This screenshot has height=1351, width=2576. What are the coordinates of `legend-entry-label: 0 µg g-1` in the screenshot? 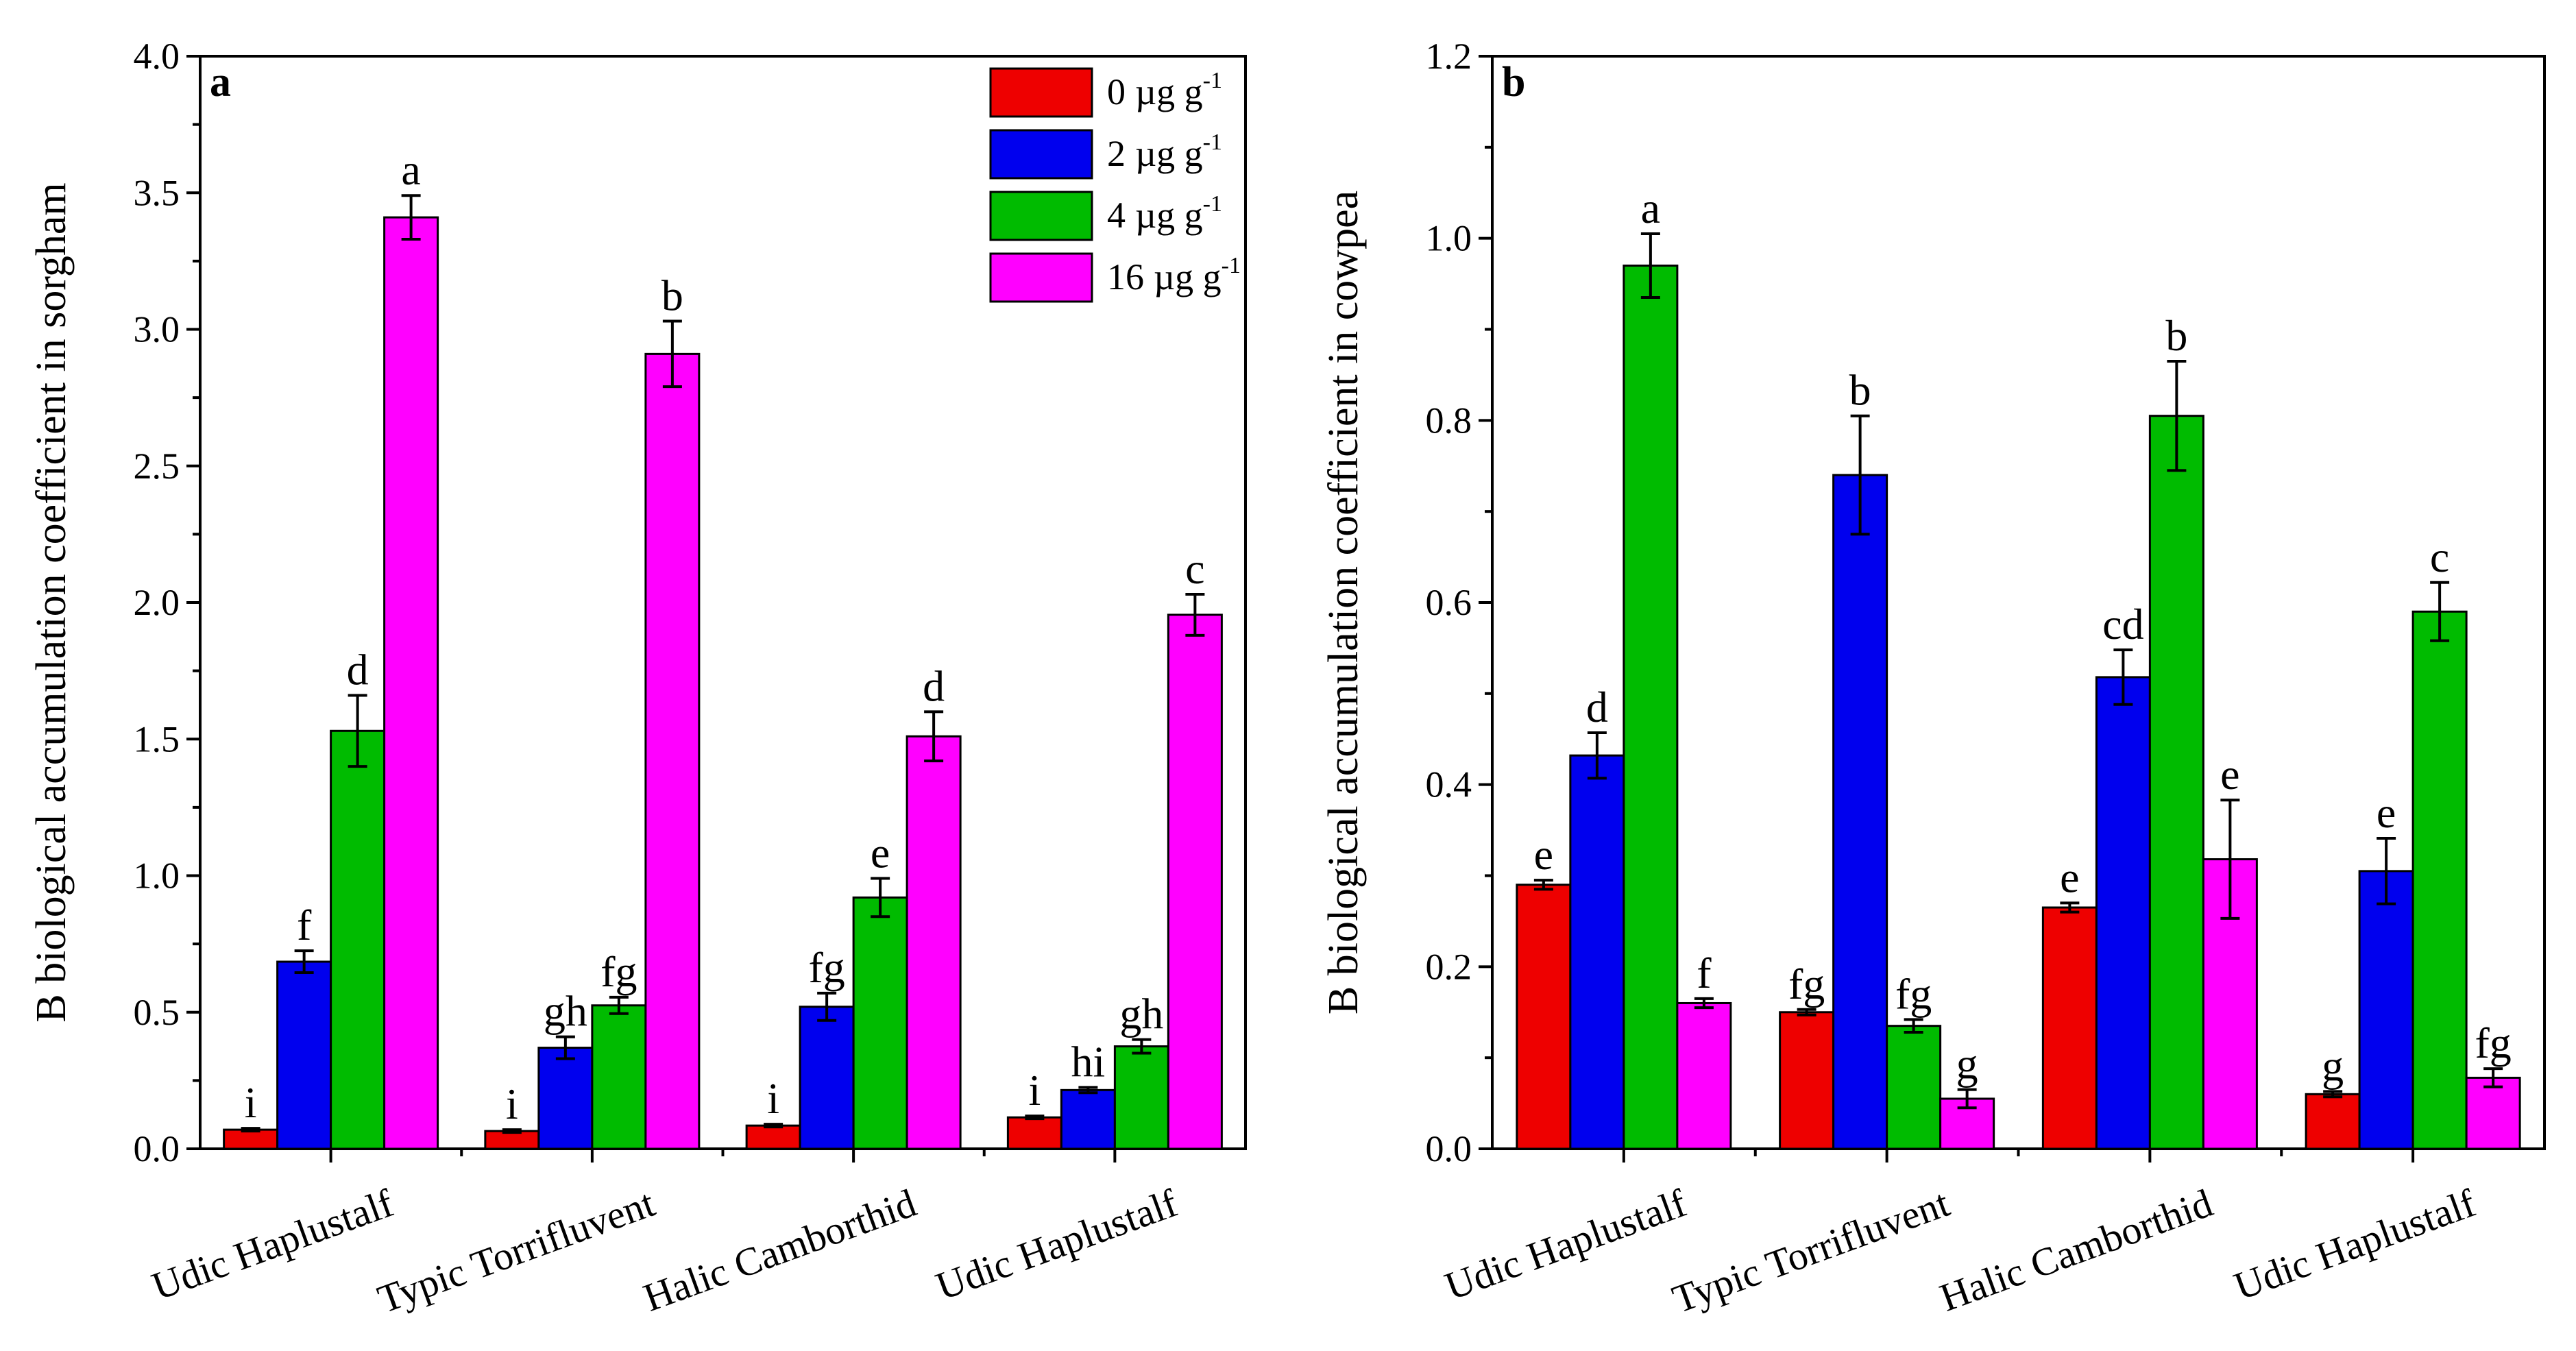 It's located at (1164, 90).